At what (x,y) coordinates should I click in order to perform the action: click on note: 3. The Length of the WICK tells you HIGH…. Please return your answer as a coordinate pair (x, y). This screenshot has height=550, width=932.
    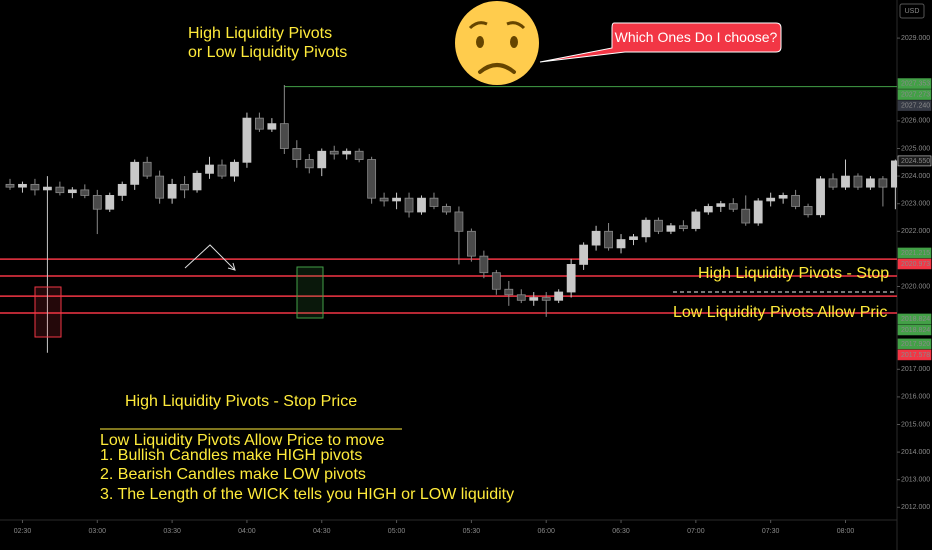
    Looking at the image, I should click on (307, 494).